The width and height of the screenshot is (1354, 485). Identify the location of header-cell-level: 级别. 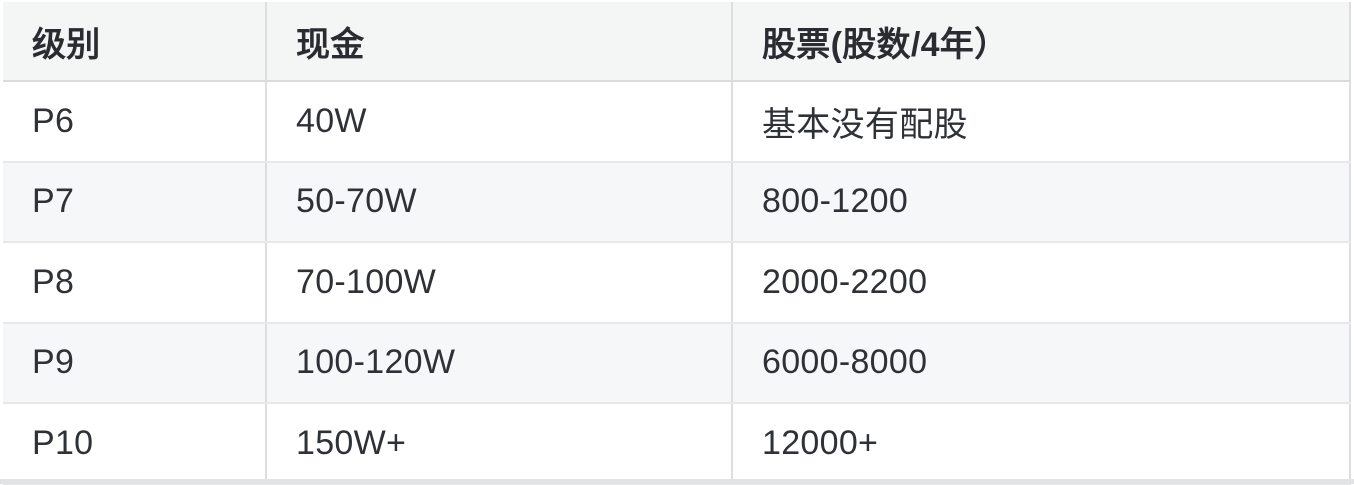
(135, 41).